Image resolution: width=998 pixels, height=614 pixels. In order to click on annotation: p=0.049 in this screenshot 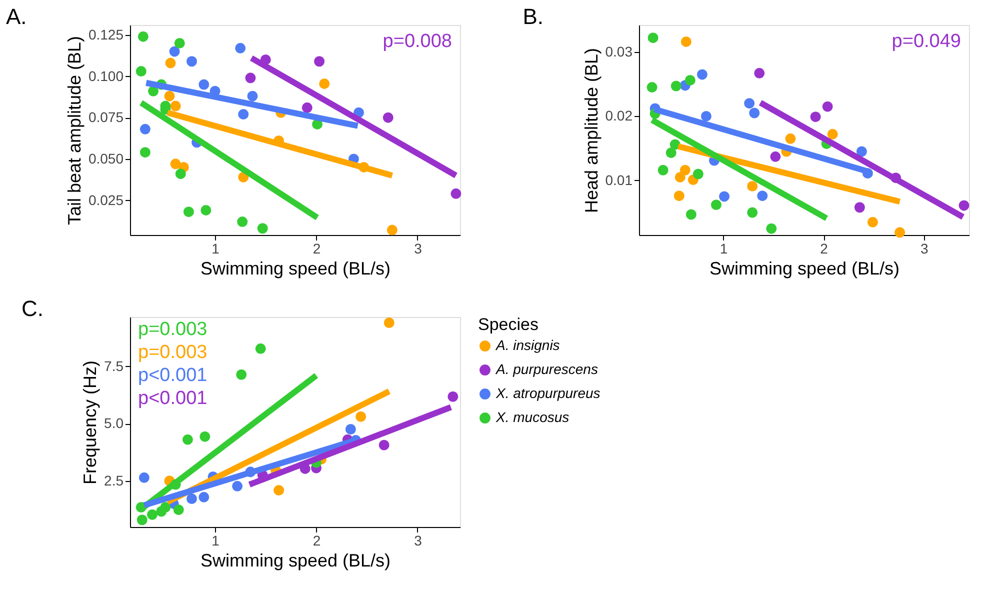, I will do `click(926, 41)`.